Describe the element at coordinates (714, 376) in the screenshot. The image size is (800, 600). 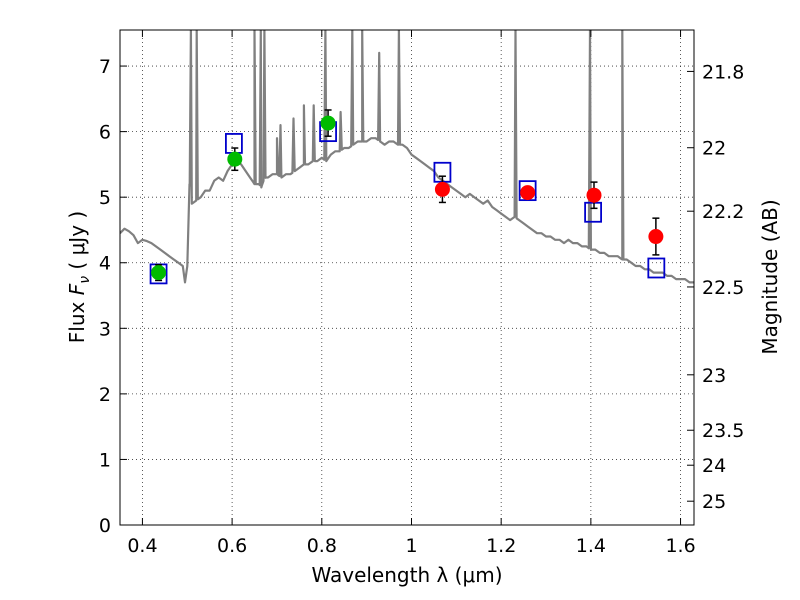
I see `y2-tick-label: 23` at that location.